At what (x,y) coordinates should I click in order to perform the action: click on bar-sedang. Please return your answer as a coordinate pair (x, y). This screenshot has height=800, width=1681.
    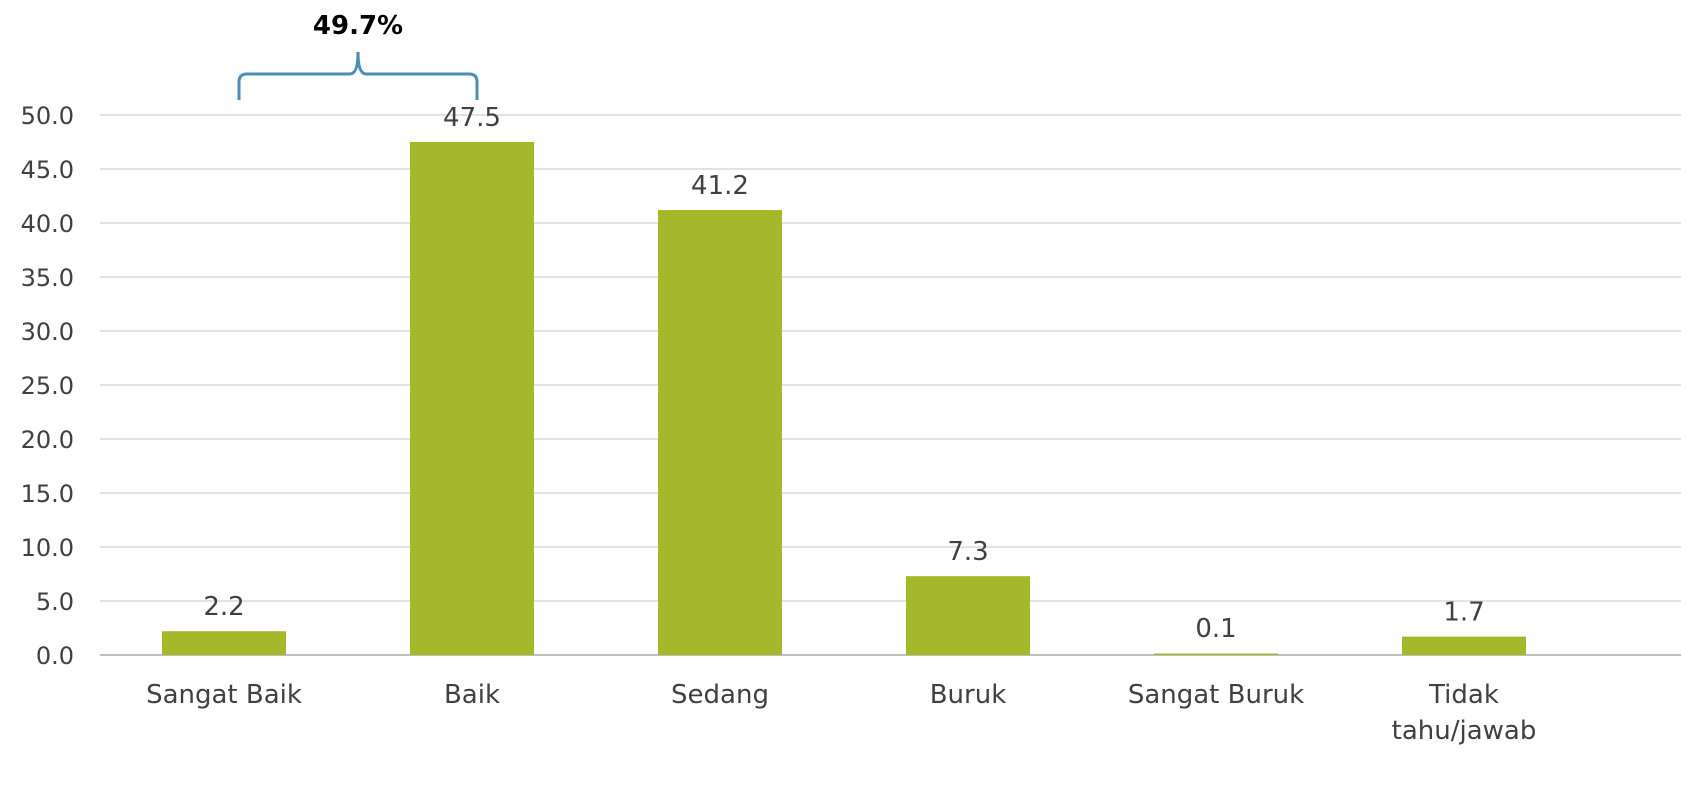
    Looking at the image, I should click on (720, 433).